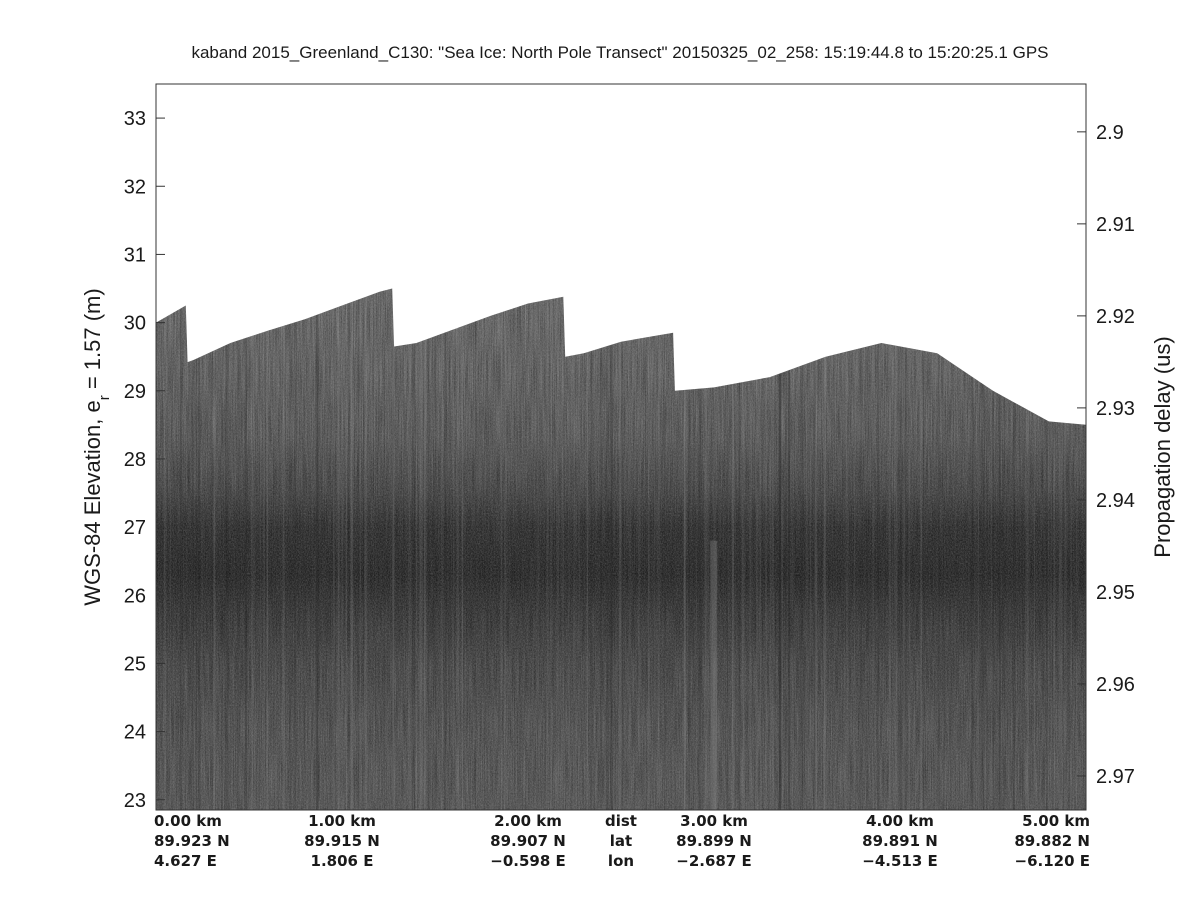 This screenshot has width=1200, height=900. I want to click on bottom-dist-label: 0.00 km, so click(188, 821).